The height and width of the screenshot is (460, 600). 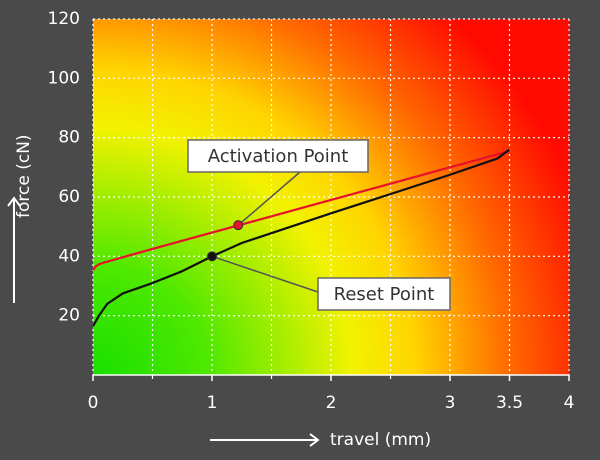 I want to click on x-tick-label: 2, so click(x=331, y=403).